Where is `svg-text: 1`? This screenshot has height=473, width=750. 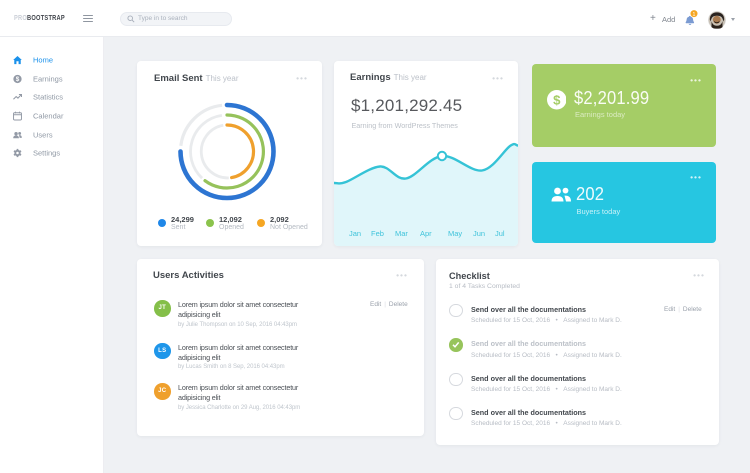
svg-text: 1 is located at coordinates (694, 15).